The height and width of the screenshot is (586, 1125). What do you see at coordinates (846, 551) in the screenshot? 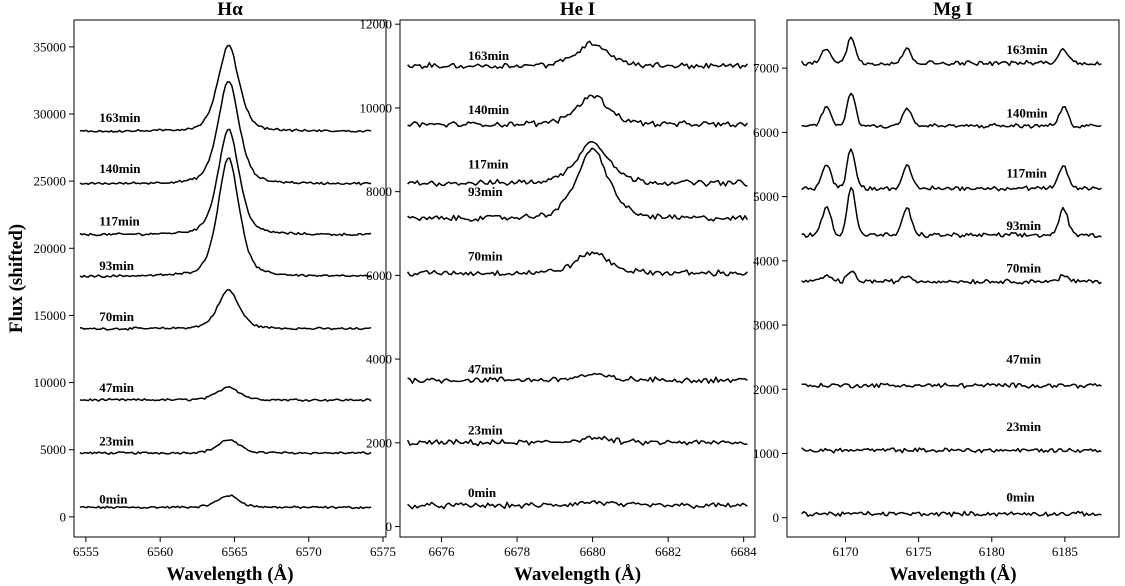
I see `x-tick-label: 6170` at bounding box center [846, 551].